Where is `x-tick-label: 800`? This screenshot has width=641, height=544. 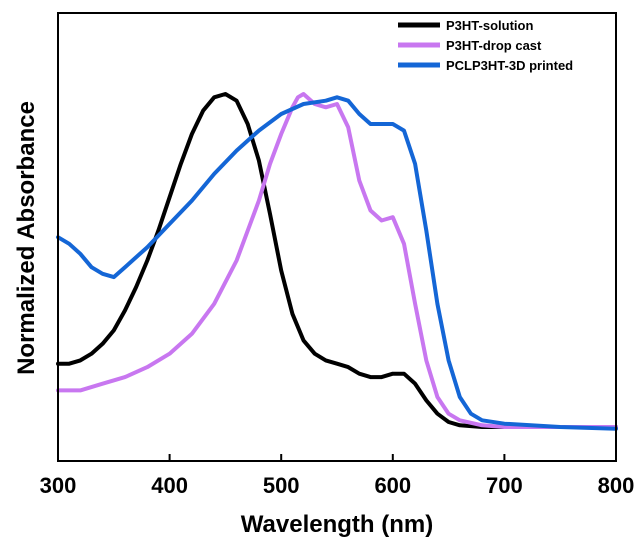 x-tick-label: 800 is located at coordinates (616, 485).